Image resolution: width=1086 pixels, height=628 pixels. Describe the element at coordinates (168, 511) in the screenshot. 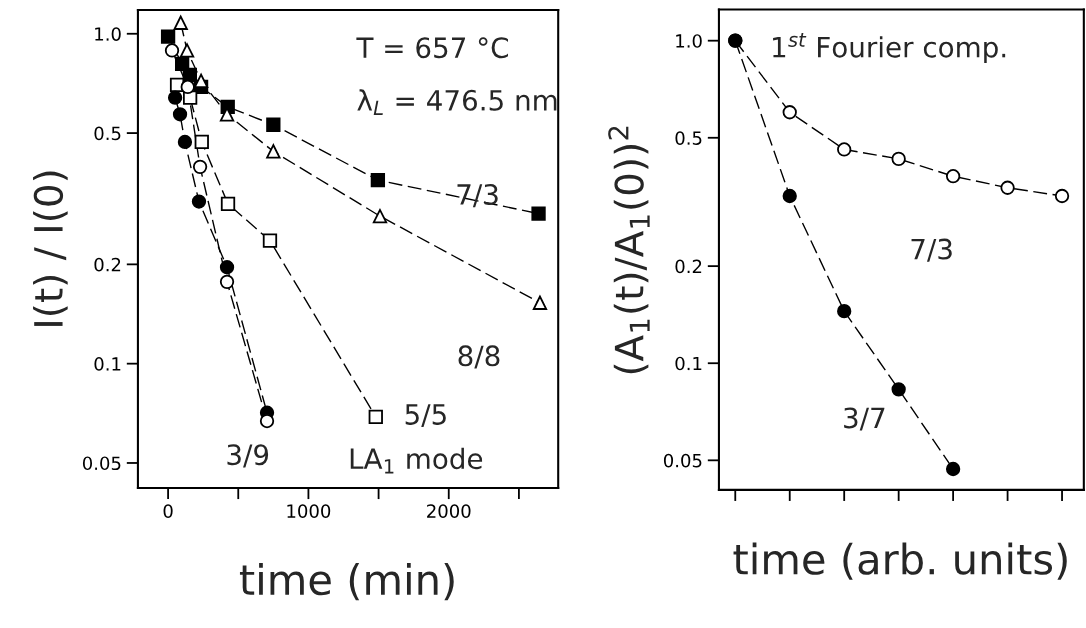

I see `x-tick-label: 0` at that location.